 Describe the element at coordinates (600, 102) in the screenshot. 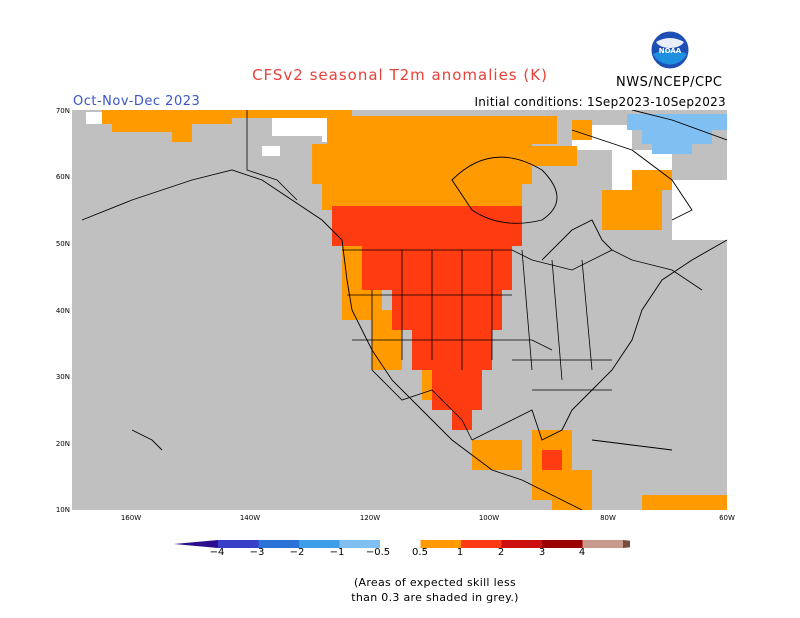

I see `initial-conditions-label: Initial conditions: 1Sep2023-10Sep2023` at that location.